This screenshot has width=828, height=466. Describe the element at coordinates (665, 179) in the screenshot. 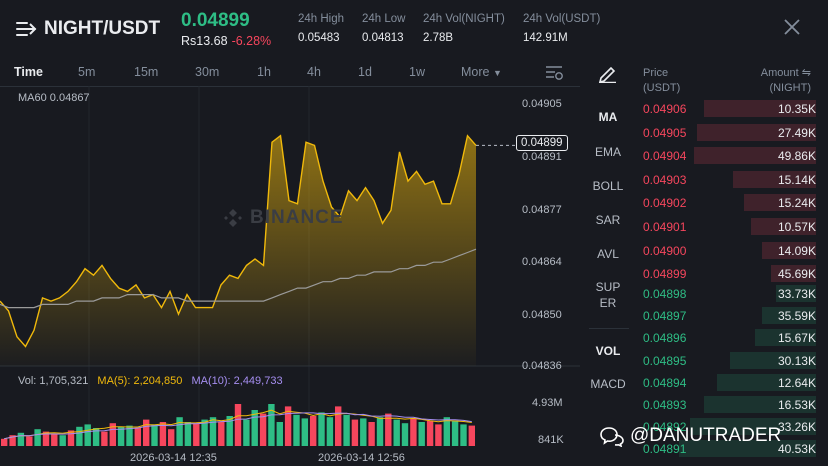

I see `ask-price: 0.04903` at that location.